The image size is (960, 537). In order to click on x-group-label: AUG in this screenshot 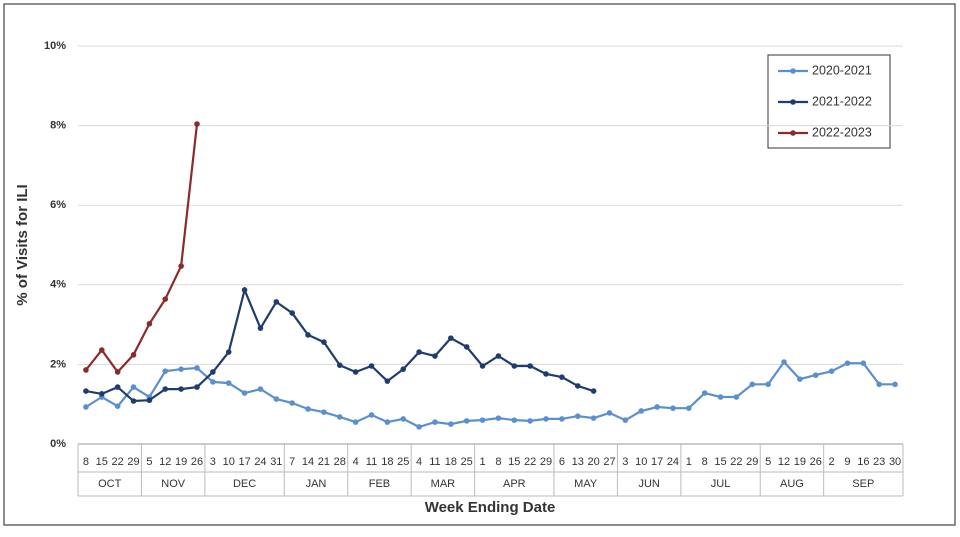, I will do `click(792, 484)`.